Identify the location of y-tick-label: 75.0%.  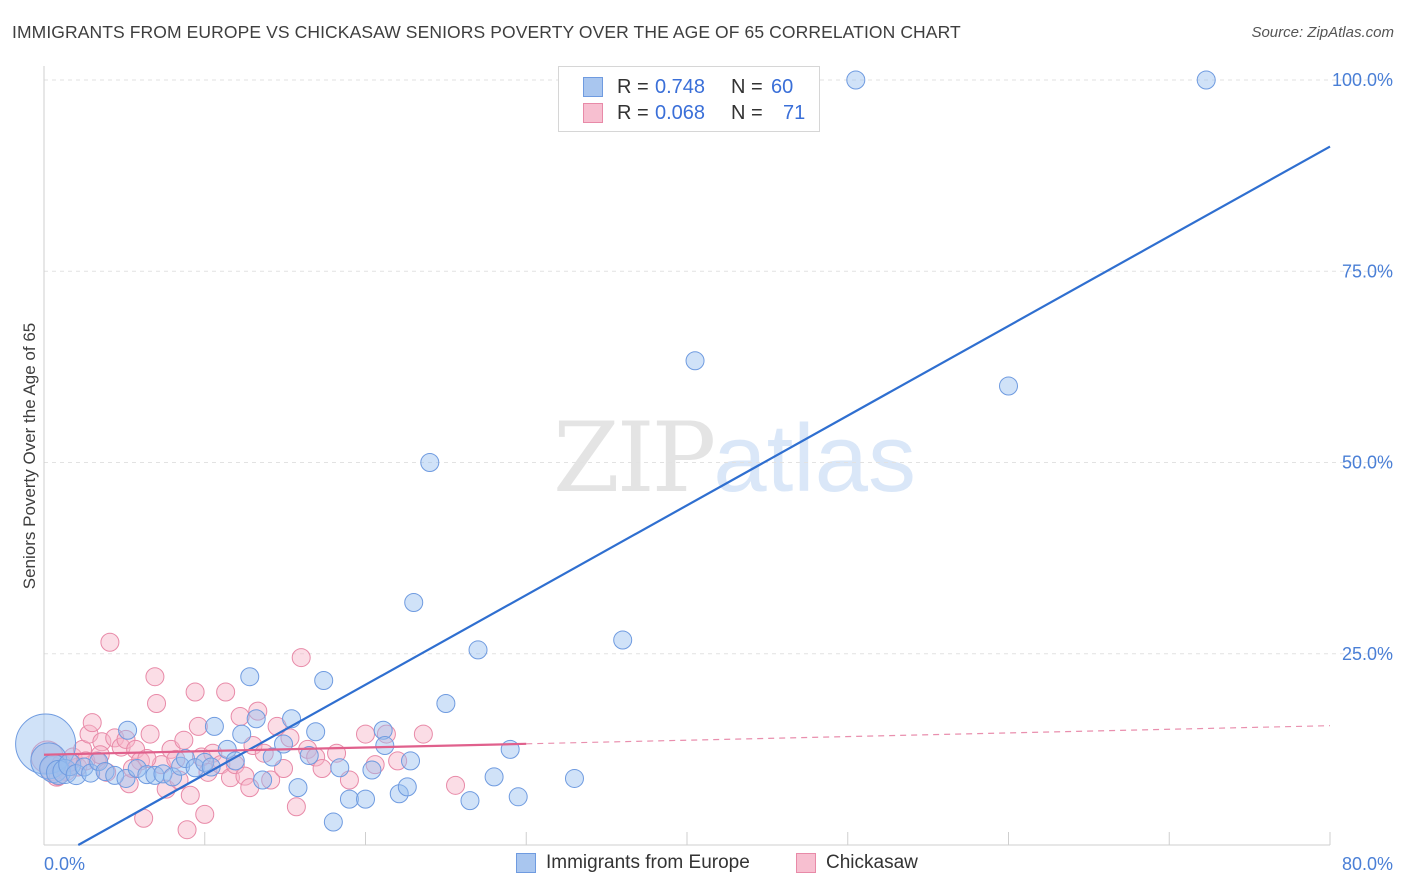
(1367, 271).